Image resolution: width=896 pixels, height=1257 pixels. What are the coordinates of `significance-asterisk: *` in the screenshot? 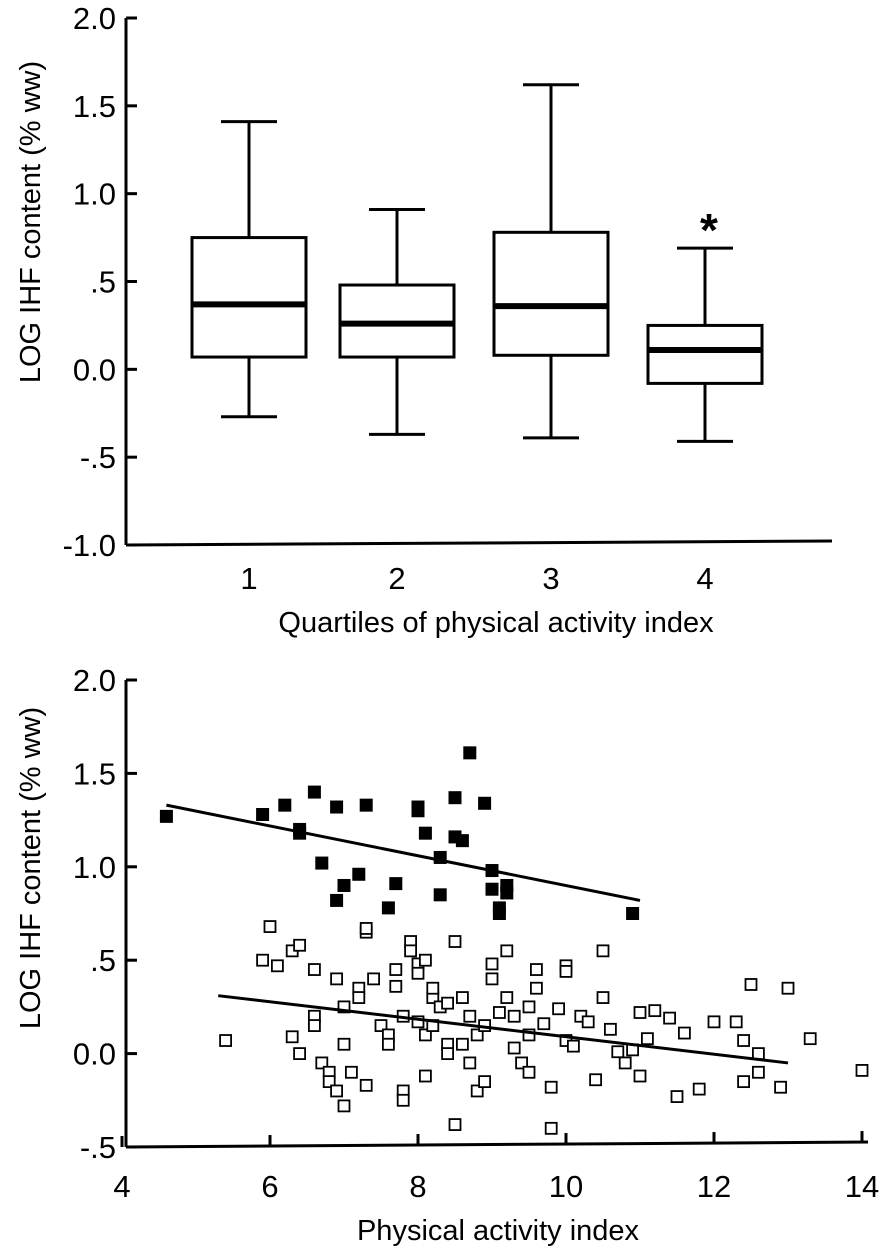 It's located at (709, 230).